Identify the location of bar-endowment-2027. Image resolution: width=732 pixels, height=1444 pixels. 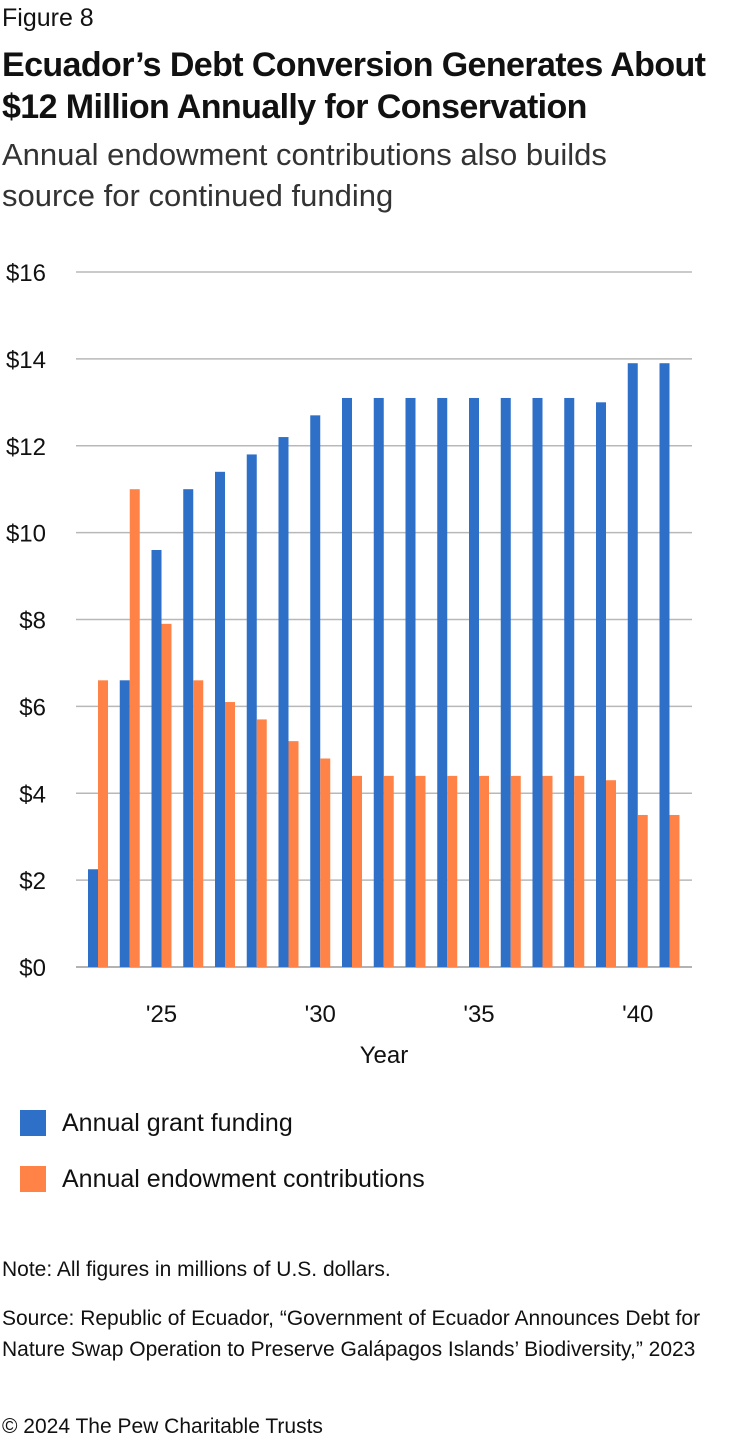
(230, 834).